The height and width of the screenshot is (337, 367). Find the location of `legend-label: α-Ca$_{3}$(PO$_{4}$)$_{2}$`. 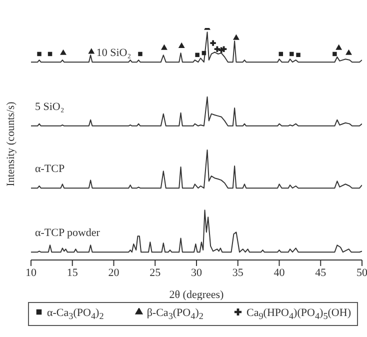

legend-label: α-Ca$_{3}$(PO$_{4}$)$_{2}$ is located at coordinates (75, 314).